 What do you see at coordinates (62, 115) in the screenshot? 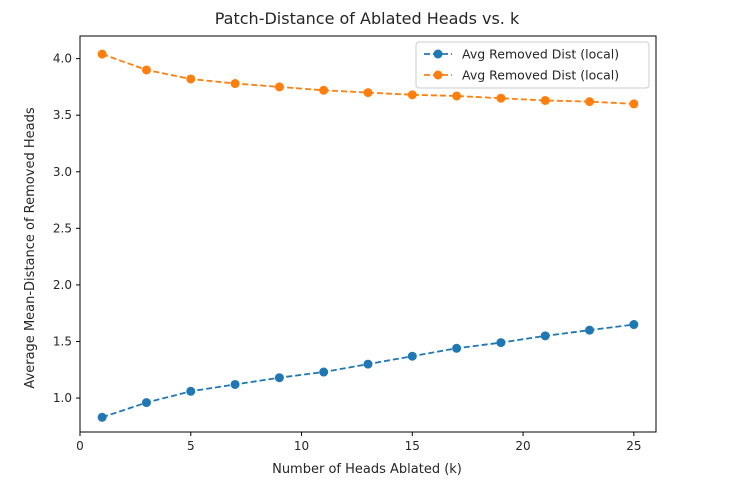
I see `y-tick-label: 3.5` at bounding box center [62, 115].